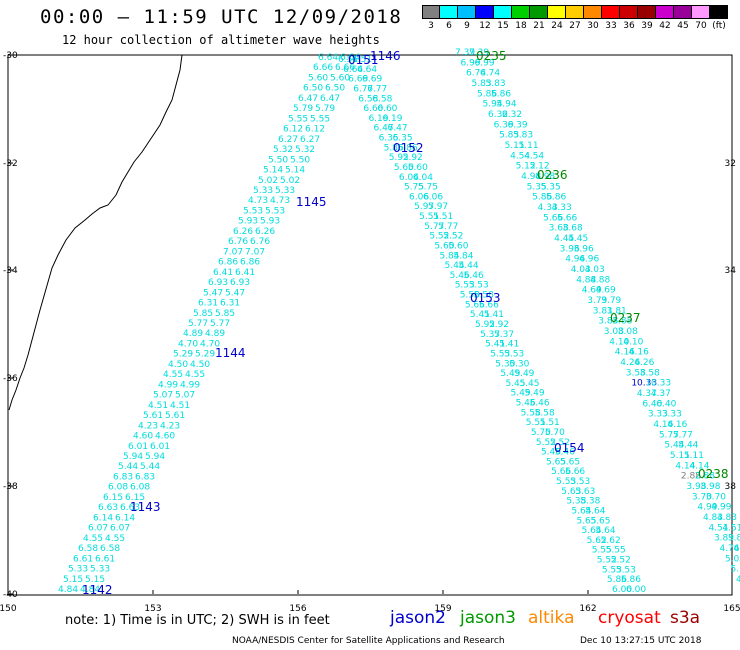 The image size is (740, 650). What do you see at coordinates (534, 156) in the screenshot?
I see `wave-height-value: 4.54` at bounding box center [534, 156].